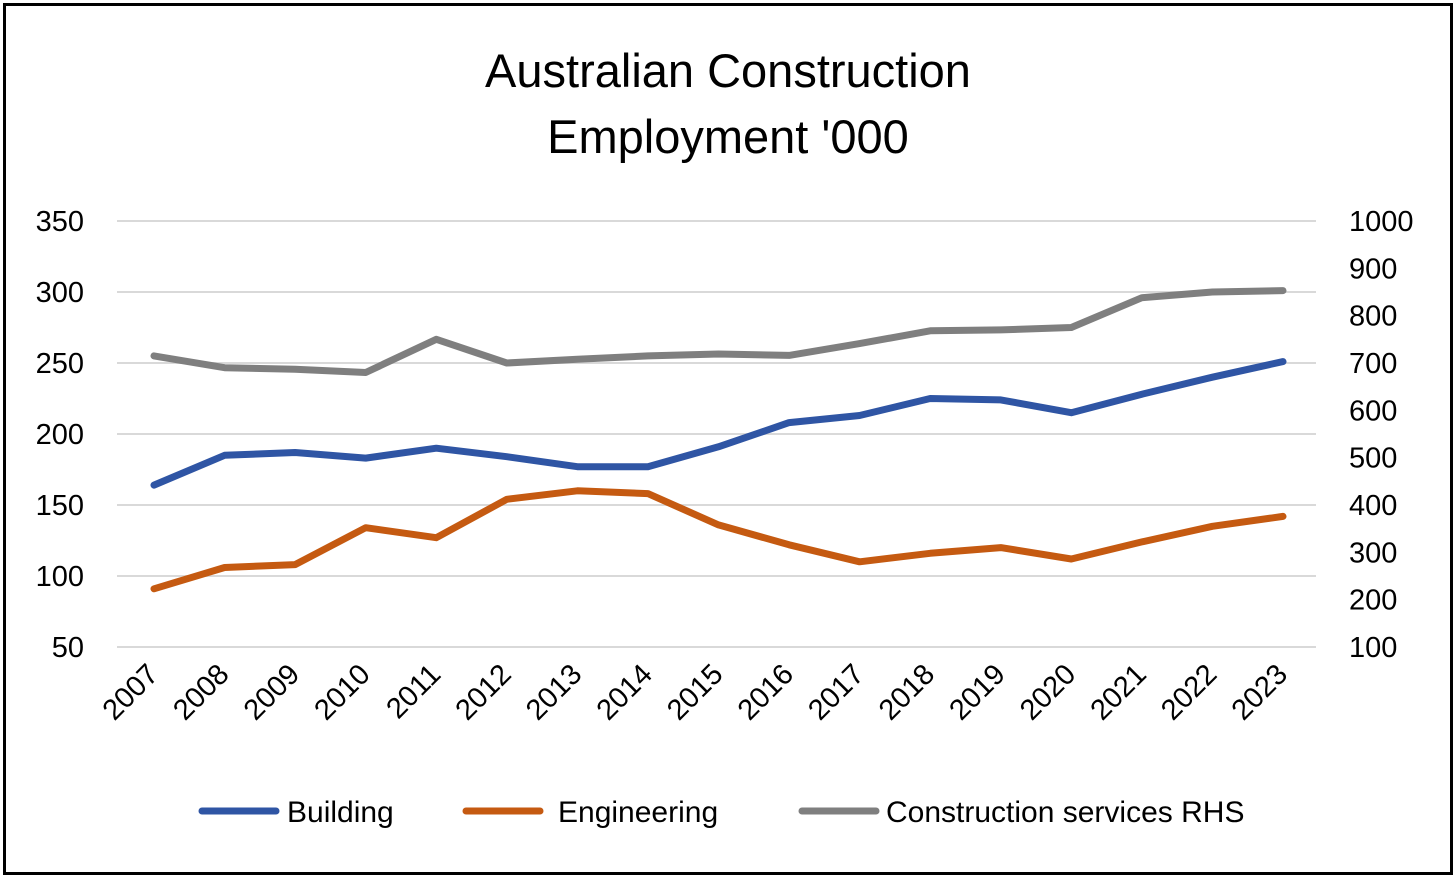 The image size is (1456, 878). What do you see at coordinates (718, 423) in the screenshot?
I see `series-line-building` at bounding box center [718, 423].